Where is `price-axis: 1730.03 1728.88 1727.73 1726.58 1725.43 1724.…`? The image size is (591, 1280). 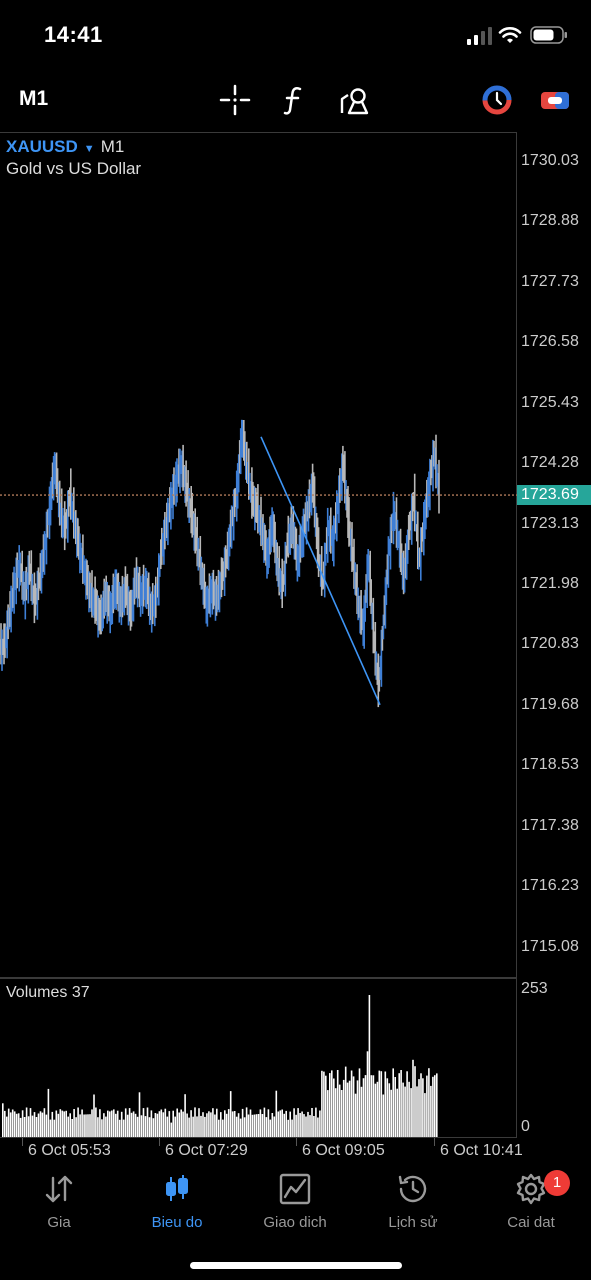
price-axis: 1730.03 1728.88 1727.73 1726.58 1725.43 1724.… is located at coordinates (554, 555).